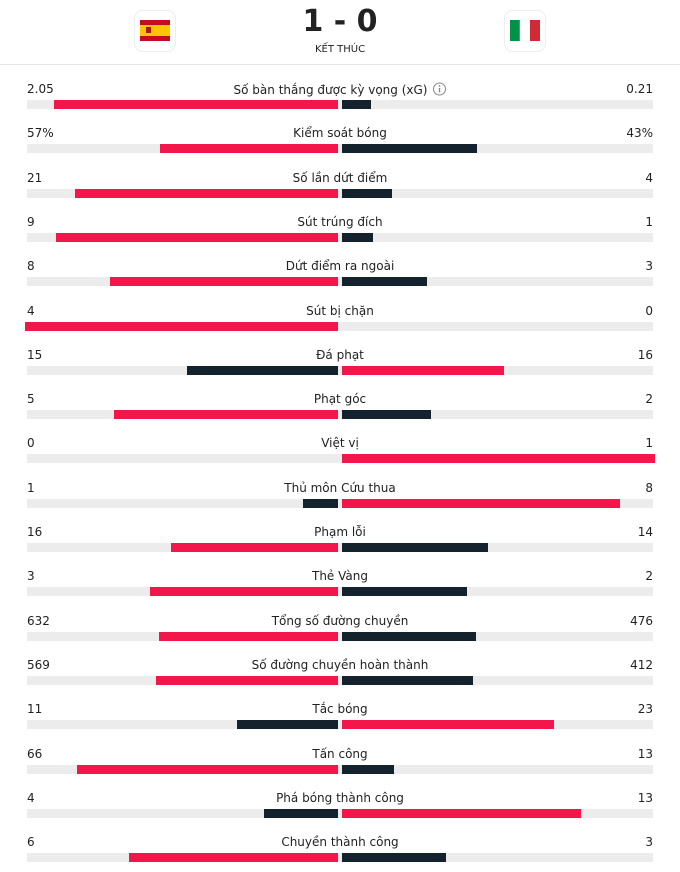 This screenshot has height=872, width=680. I want to click on info-icon, so click(439, 89).